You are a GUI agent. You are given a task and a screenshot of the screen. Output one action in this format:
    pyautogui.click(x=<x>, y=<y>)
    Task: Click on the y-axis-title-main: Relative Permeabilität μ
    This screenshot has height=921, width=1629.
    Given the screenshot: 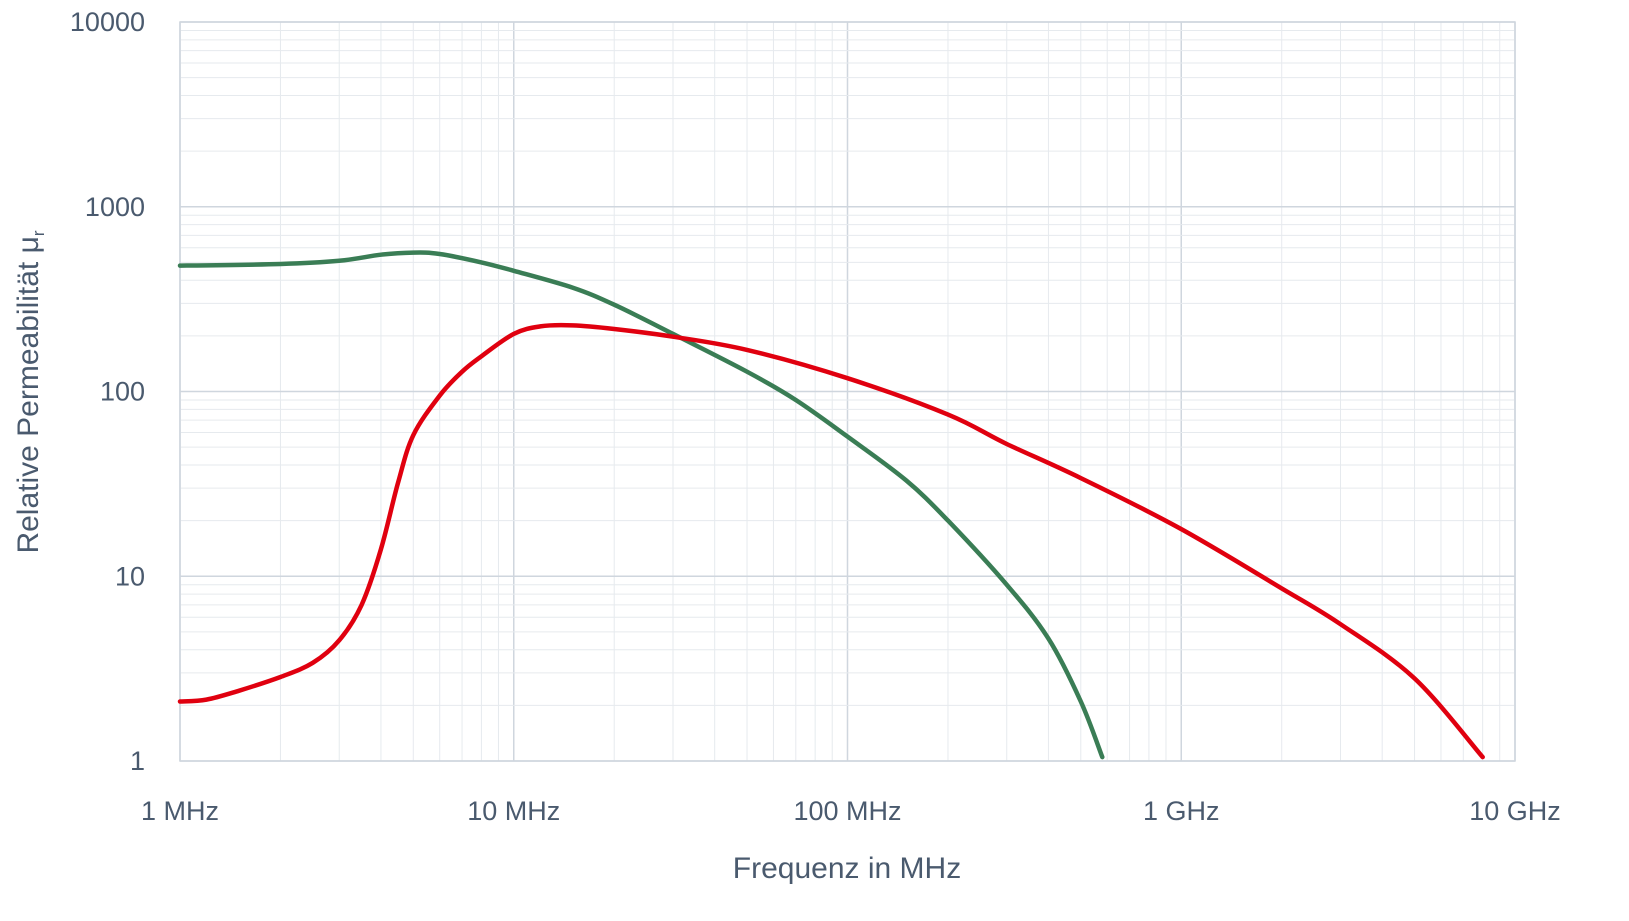 What is the action you would take?
    pyautogui.click(x=28, y=394)
    